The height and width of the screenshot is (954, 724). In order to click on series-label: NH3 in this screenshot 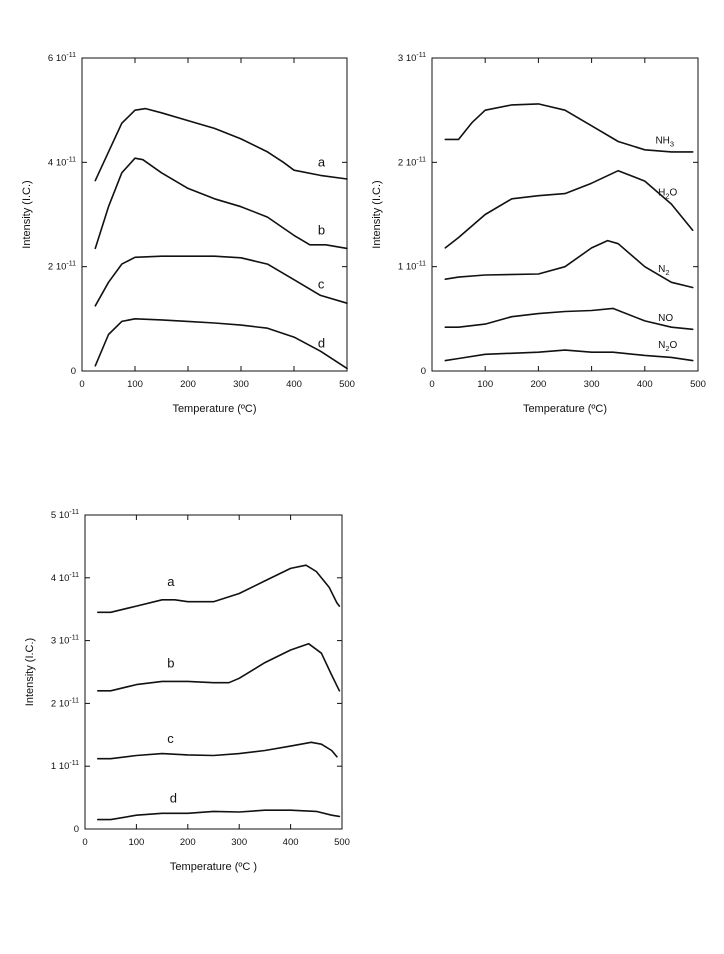, I will do `click(664, 142)`.